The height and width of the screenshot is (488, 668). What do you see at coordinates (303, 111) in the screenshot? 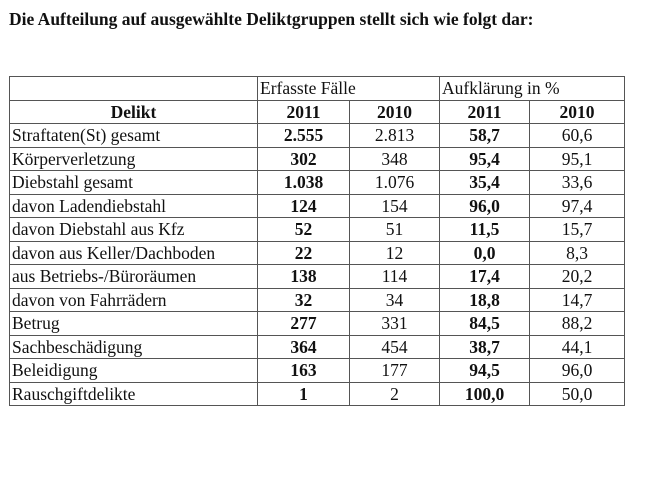
I see `column-header-cases-2011: 2011` at bounding box center [303, 111].